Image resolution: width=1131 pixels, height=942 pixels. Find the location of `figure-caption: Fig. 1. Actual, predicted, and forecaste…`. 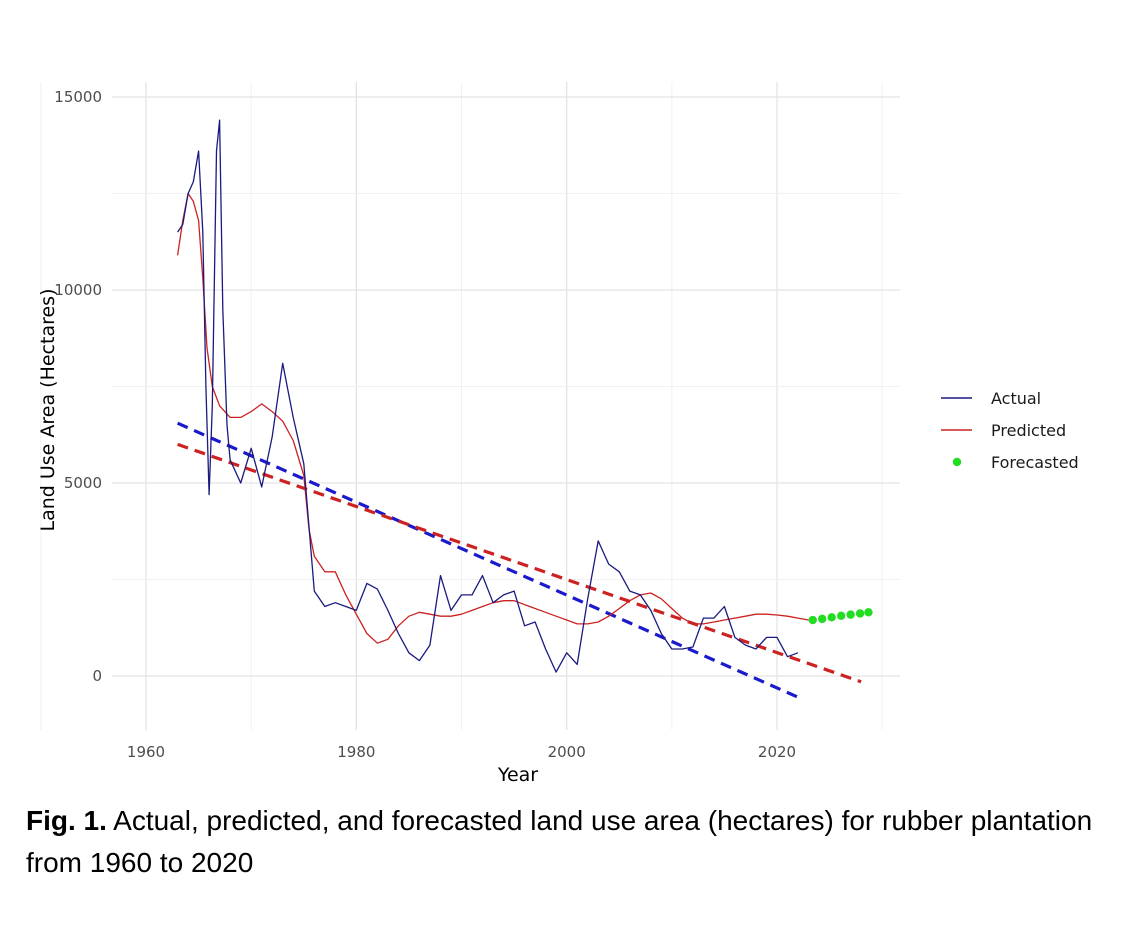

figure-caption: Fig. 1. Actual, predicted, and forecaste… is located at coordinates (571, 842).